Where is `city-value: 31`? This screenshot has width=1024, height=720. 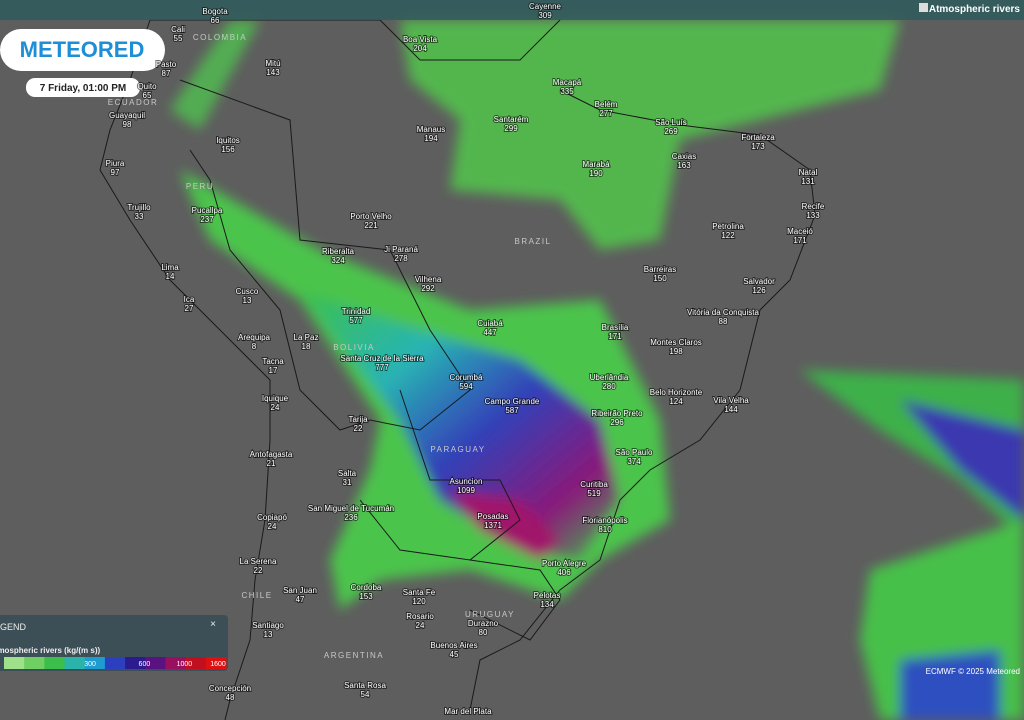 city-value: 31 is located at coordinates (347, 482).